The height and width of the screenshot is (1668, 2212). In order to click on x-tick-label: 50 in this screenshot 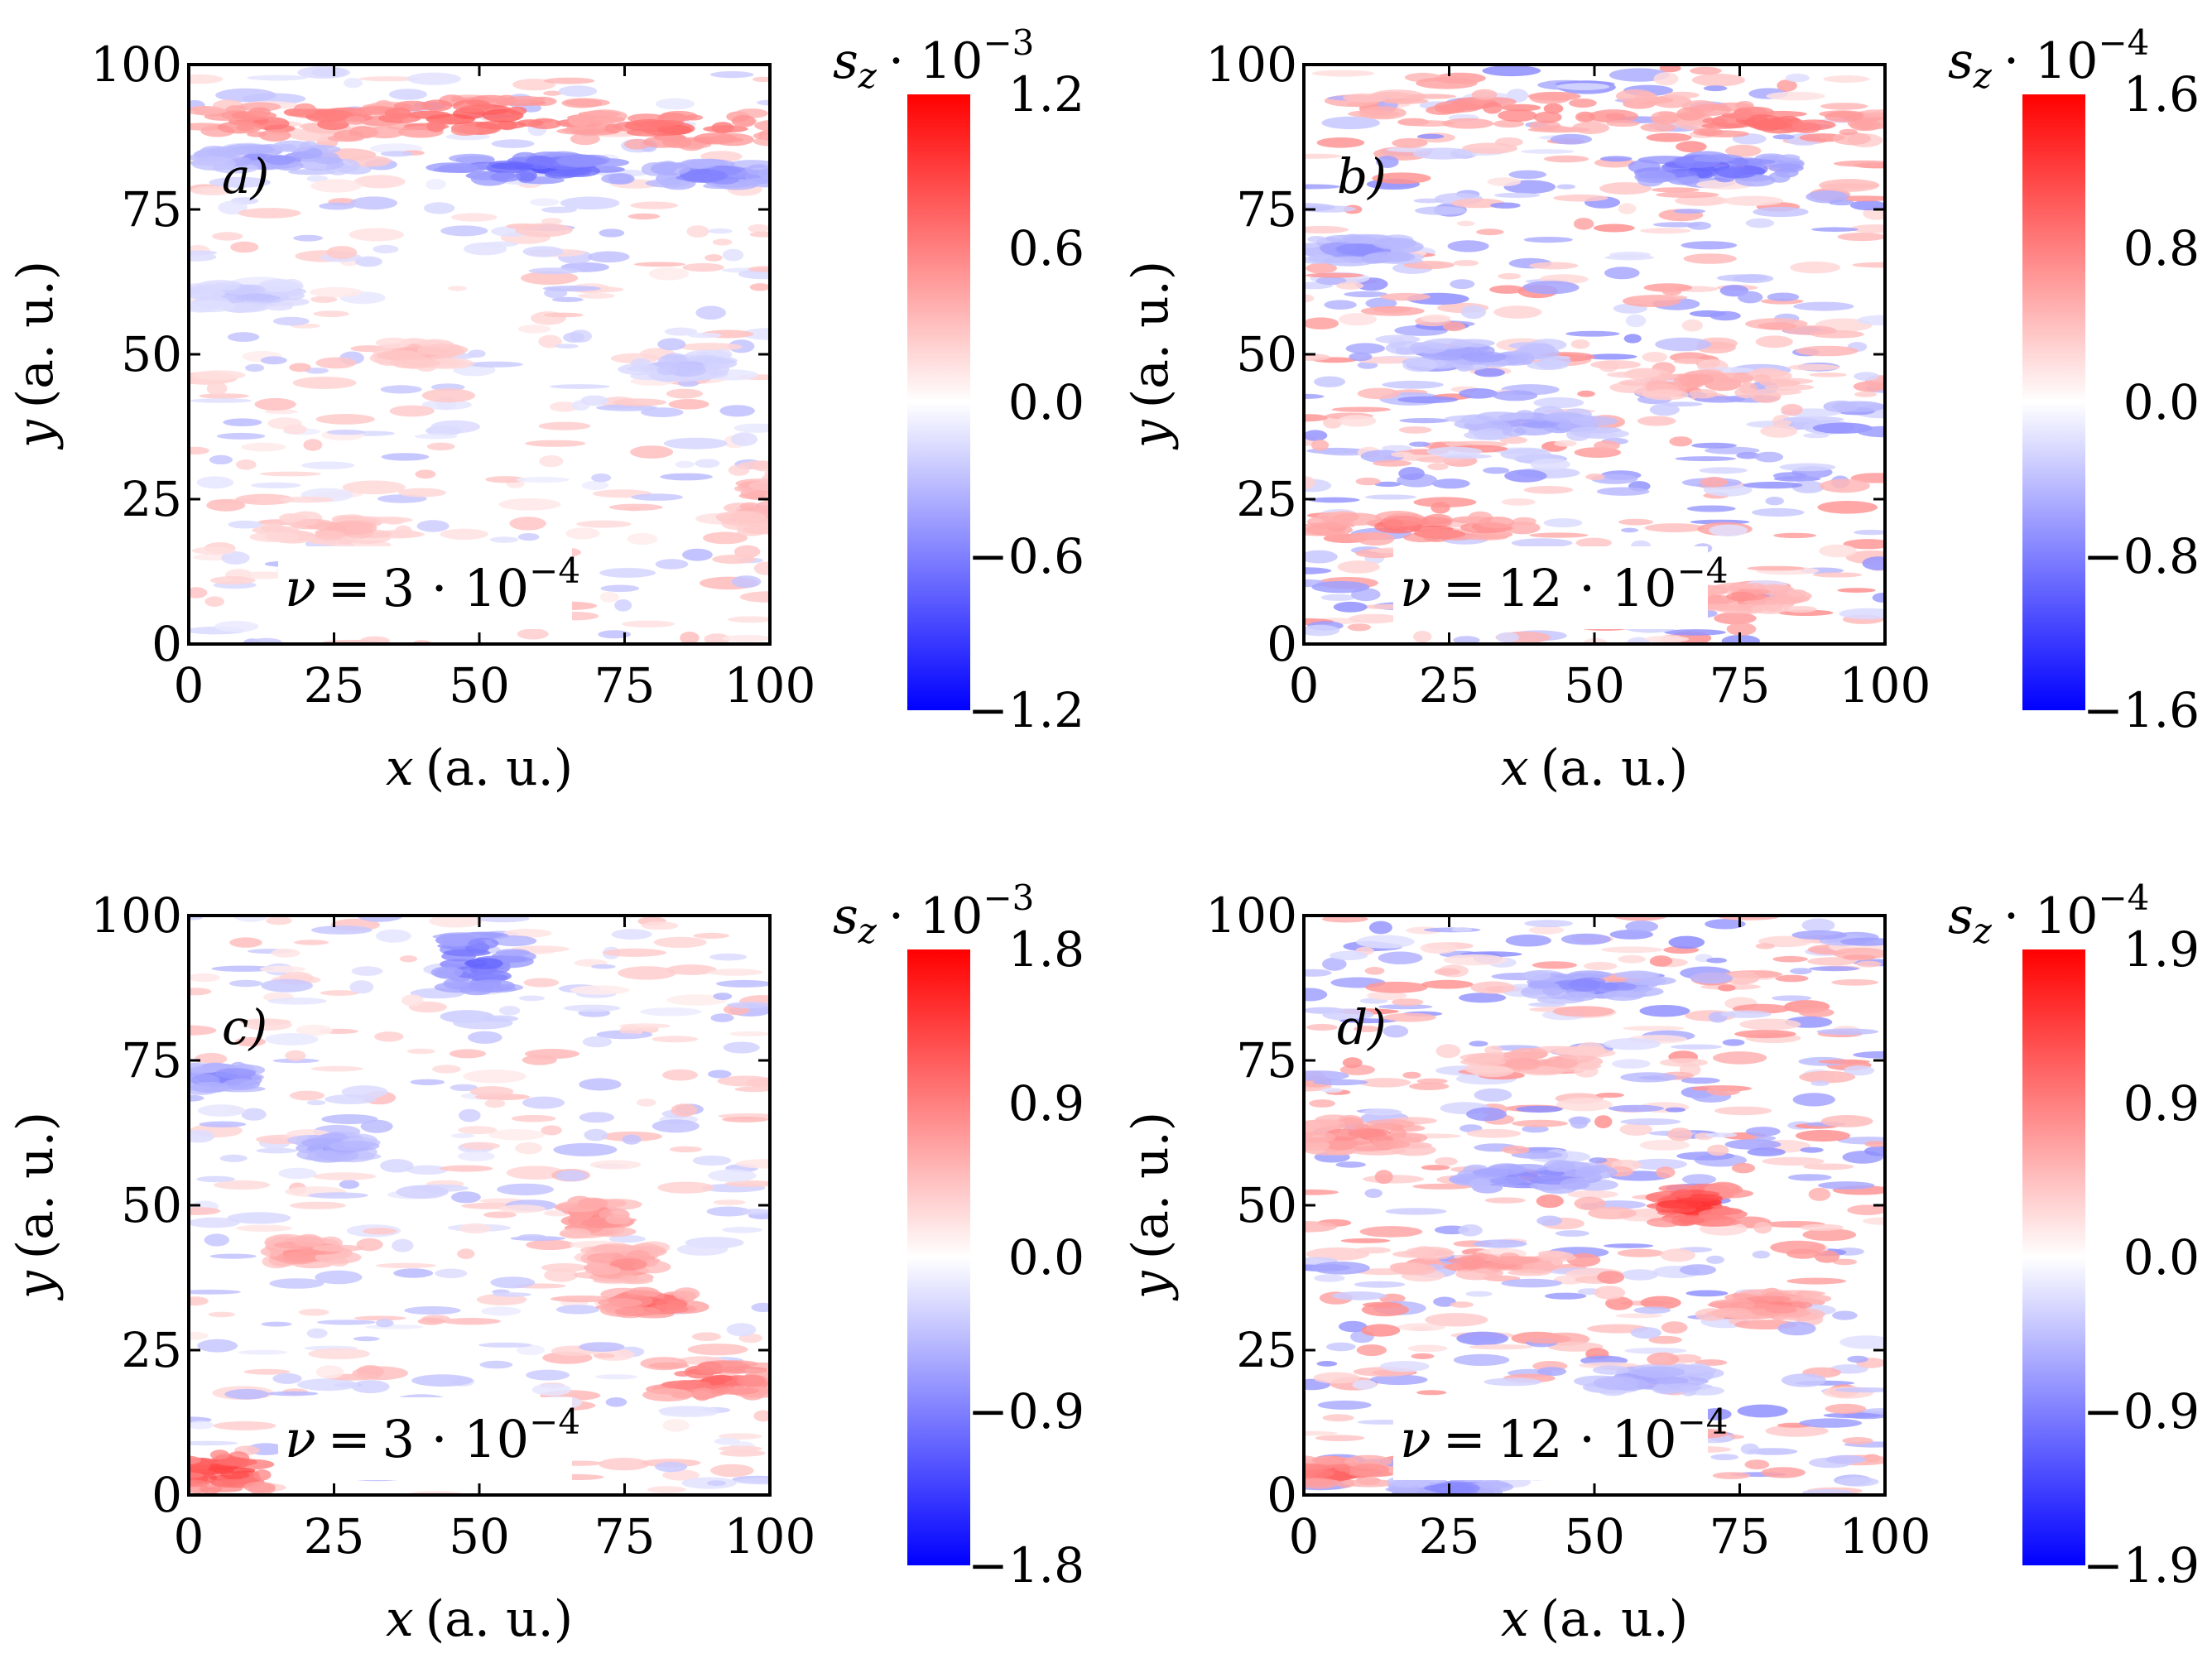, I will do `click(479, 685)`.